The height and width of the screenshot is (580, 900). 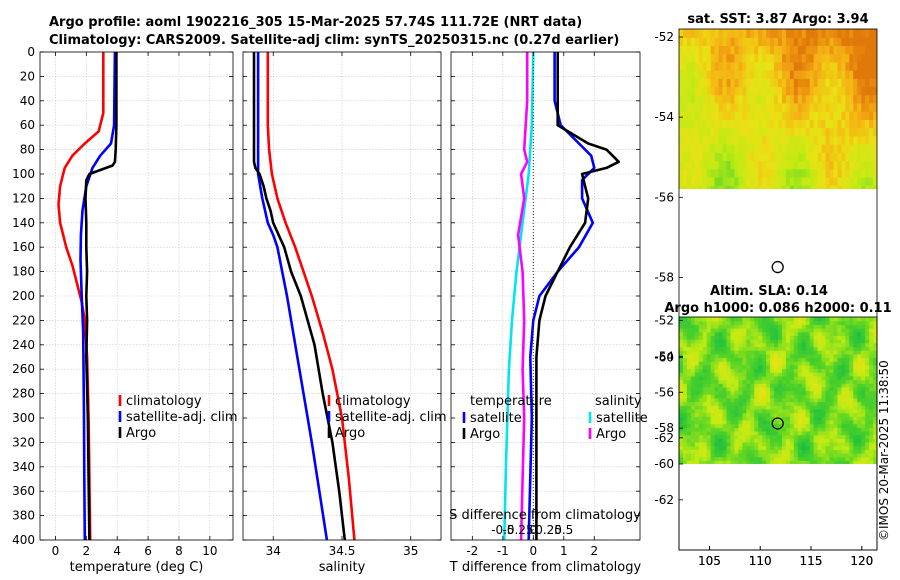 I want to click on difference-xtick-label: -2, so click(x=472, y=551).